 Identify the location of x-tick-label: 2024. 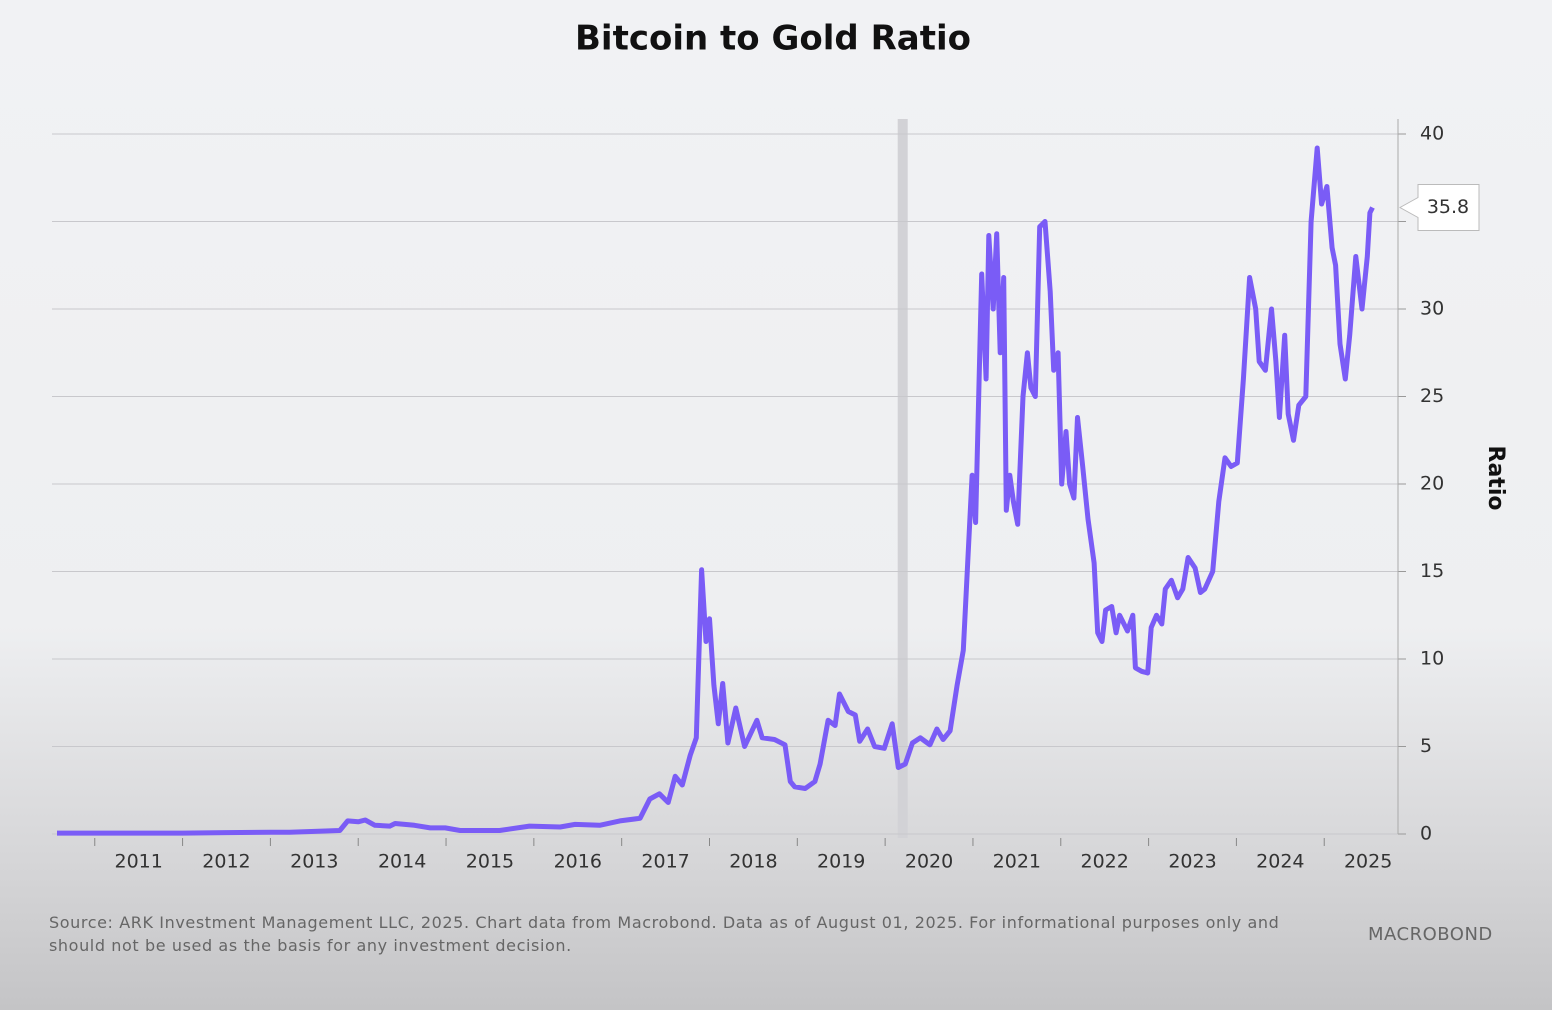
(1280, 862).